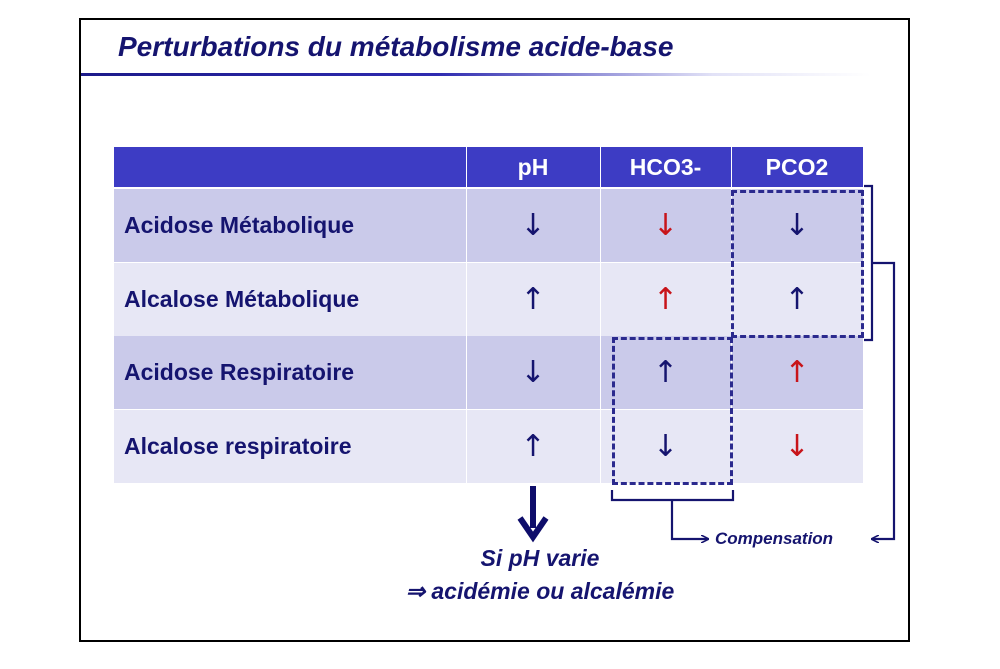 This screenshot has height=669, width=1000. I want to click on header-pco2: PCO2, so click(797, 167).